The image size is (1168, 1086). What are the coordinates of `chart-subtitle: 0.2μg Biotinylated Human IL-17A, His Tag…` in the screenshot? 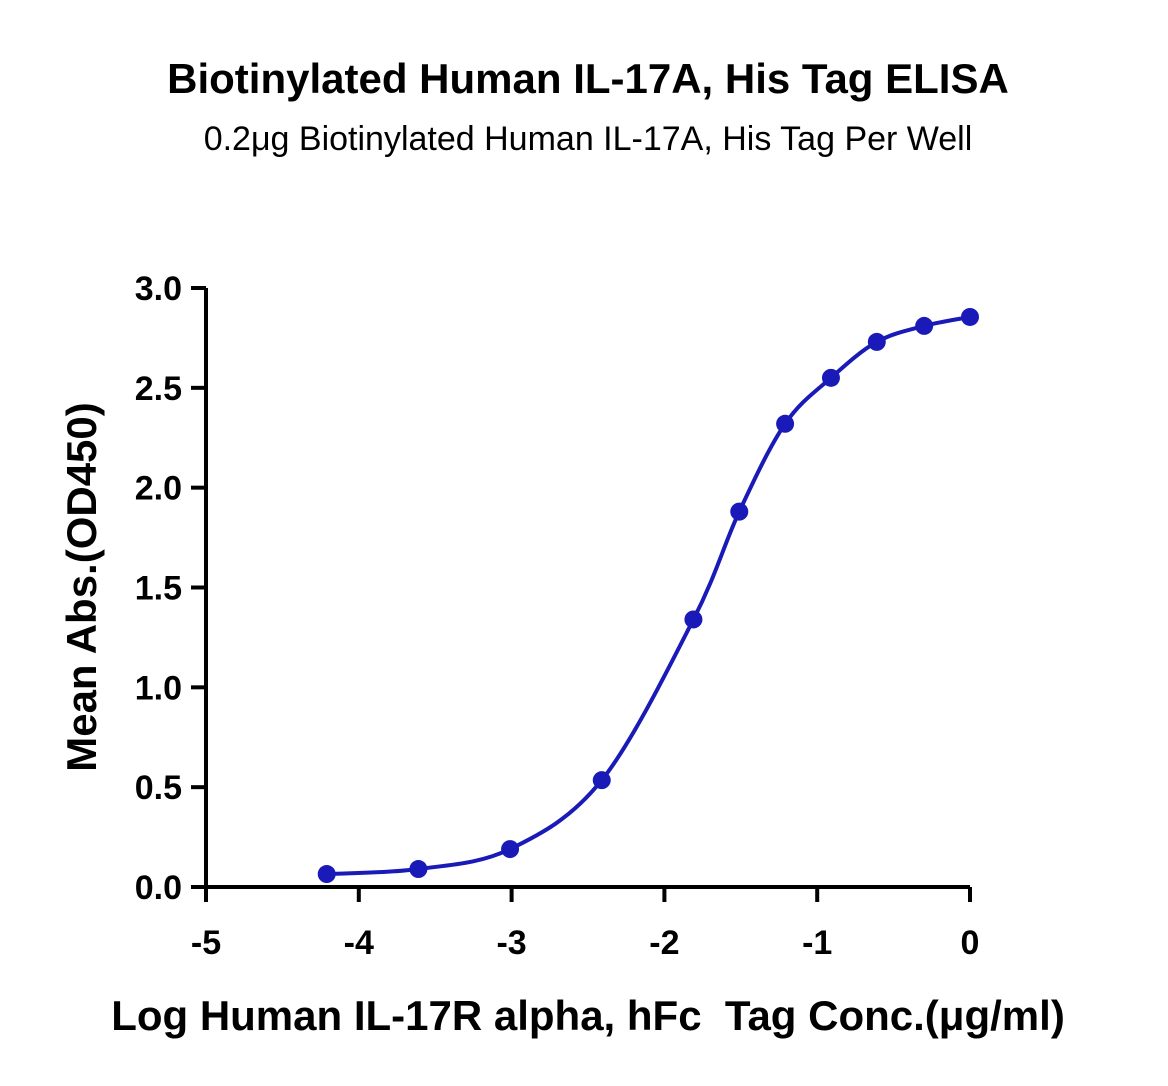 It's located at (588, 139).